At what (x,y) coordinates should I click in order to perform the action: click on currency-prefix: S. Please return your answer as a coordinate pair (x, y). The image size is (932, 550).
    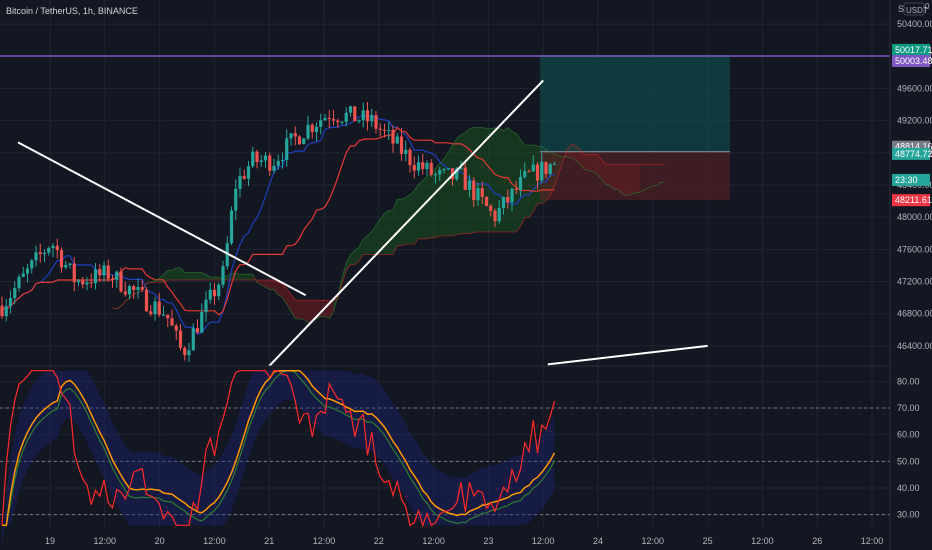
    Looking at the image, I should click on (901, 9).